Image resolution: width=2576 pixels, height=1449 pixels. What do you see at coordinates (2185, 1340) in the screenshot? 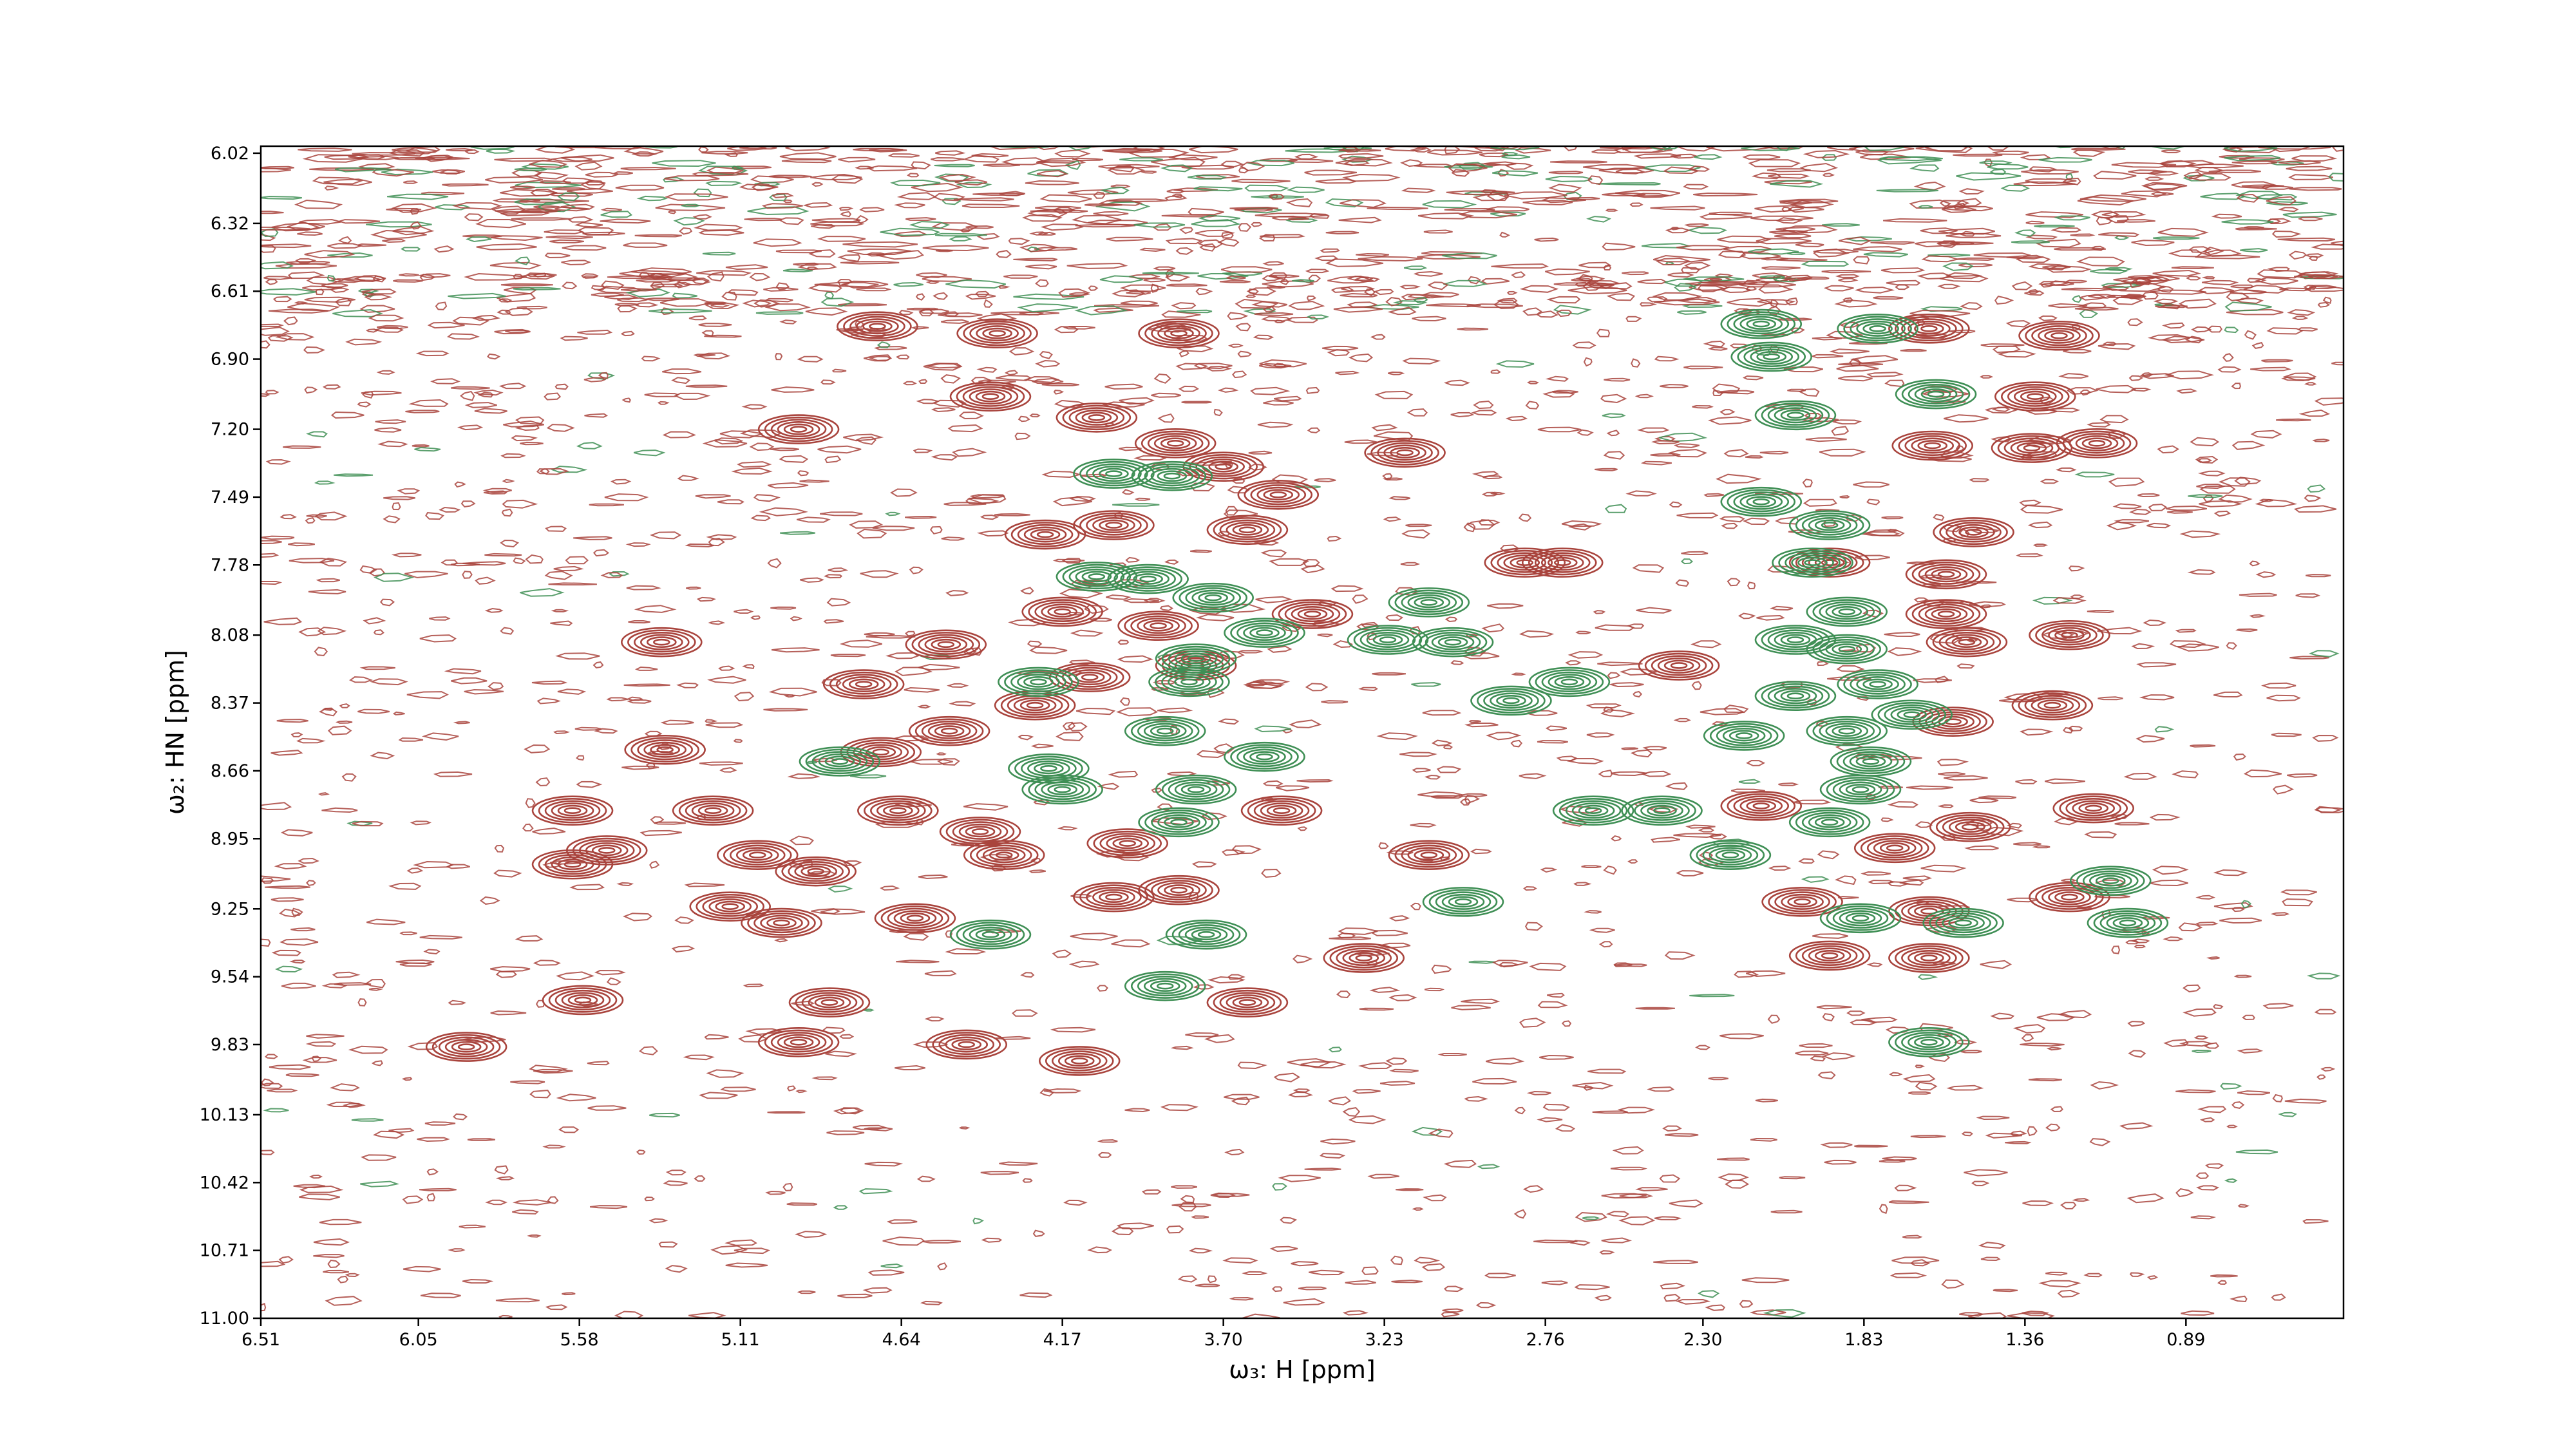
I see `x-tick-label: 0.89` at bounding box center [2185, 1340].